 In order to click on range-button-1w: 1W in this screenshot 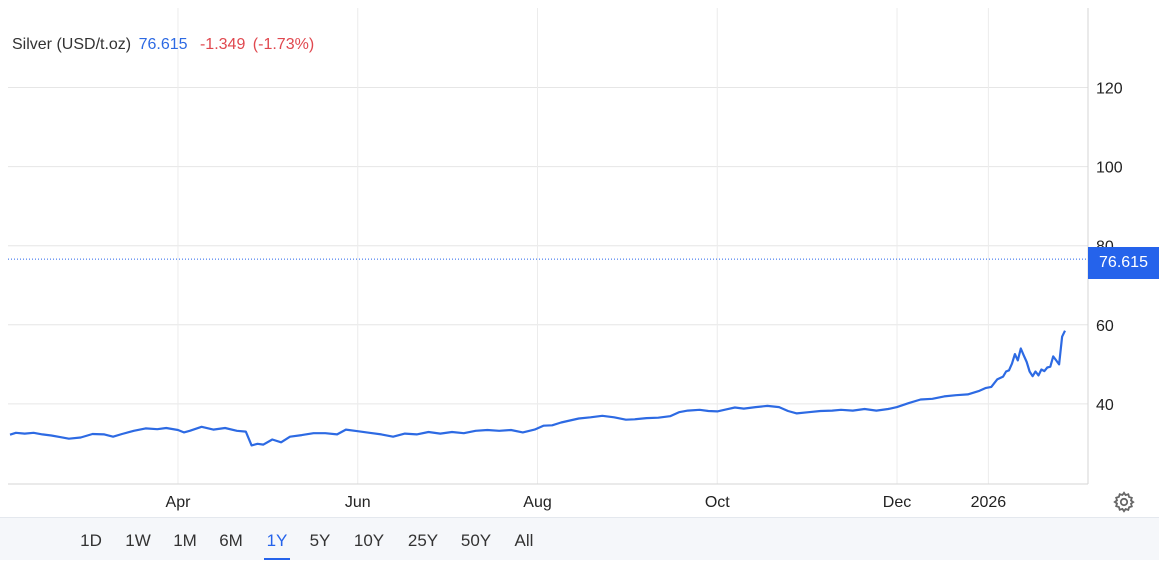, I will do `click(138, 540)`.